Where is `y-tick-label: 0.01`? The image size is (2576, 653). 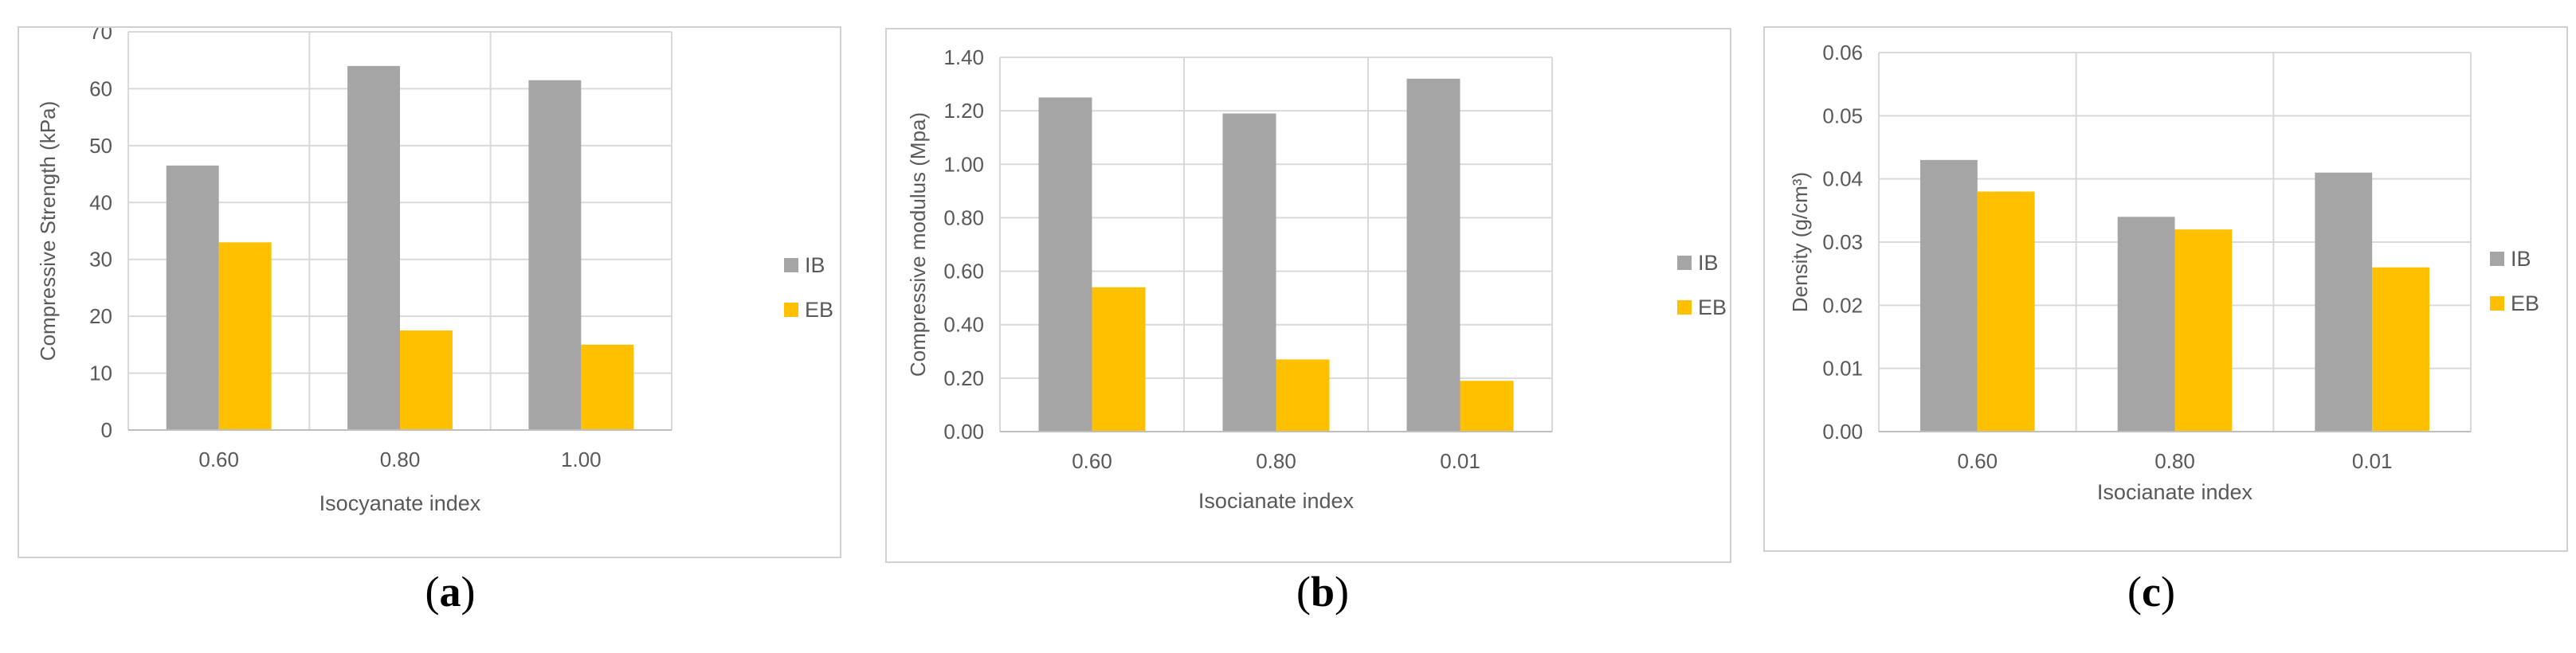
y-tick-label: 0.01 is located at coordinates (1842, 369).